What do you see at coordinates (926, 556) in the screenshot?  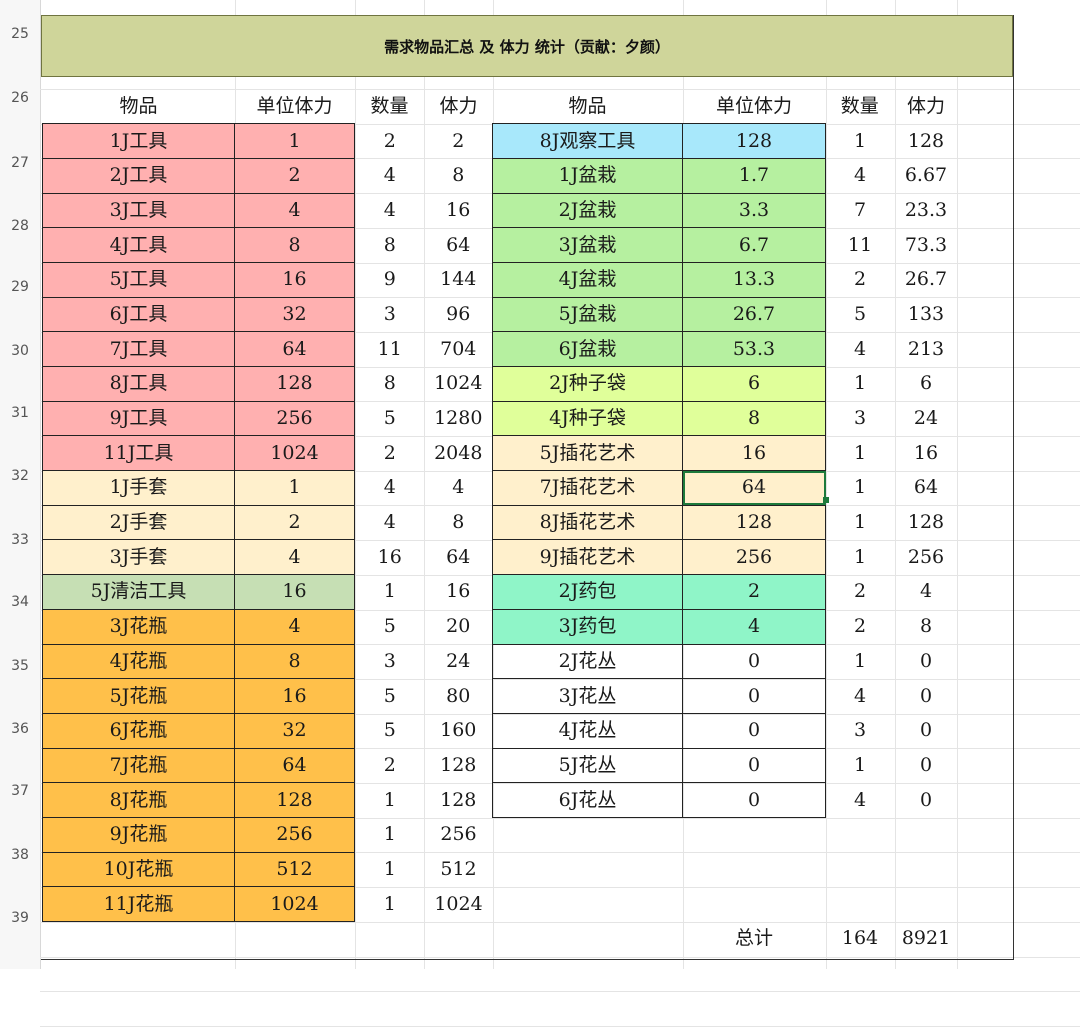 I see `stamina-cell: 256` at bounding box center [926, 556].